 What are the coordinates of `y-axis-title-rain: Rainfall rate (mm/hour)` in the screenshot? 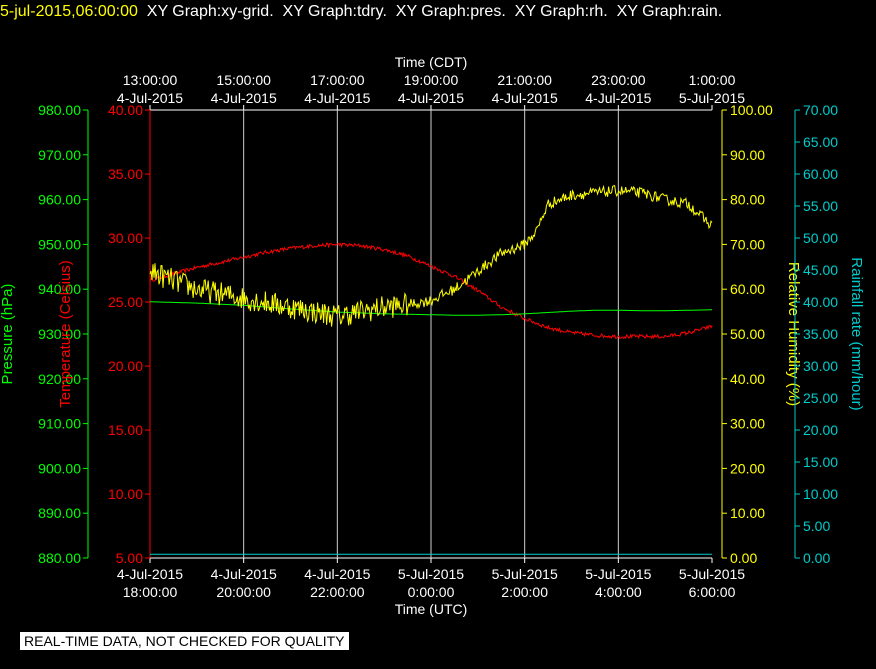 It's located at (856, 333).